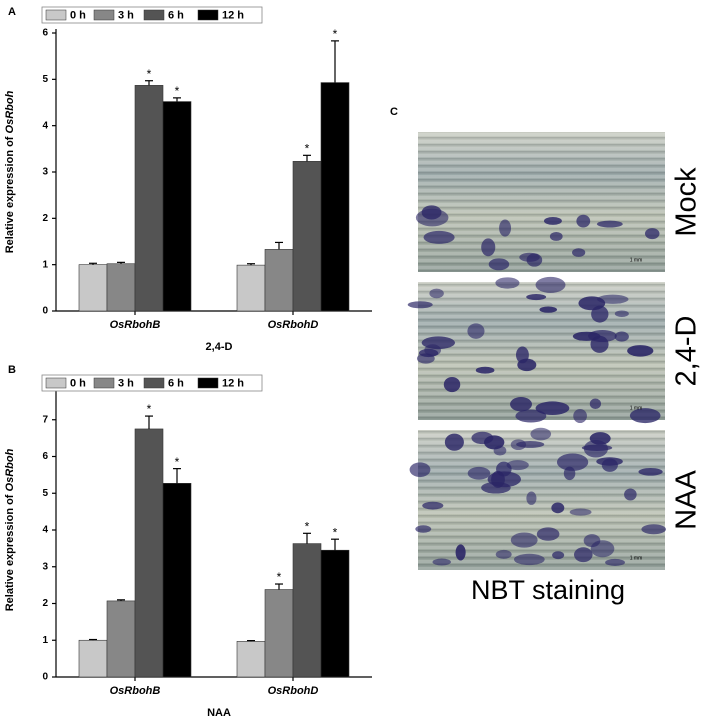  Describe the element at coordinates (219, 347) in the screenshot. I see `x-axis-label: 2,4-D` at that location.